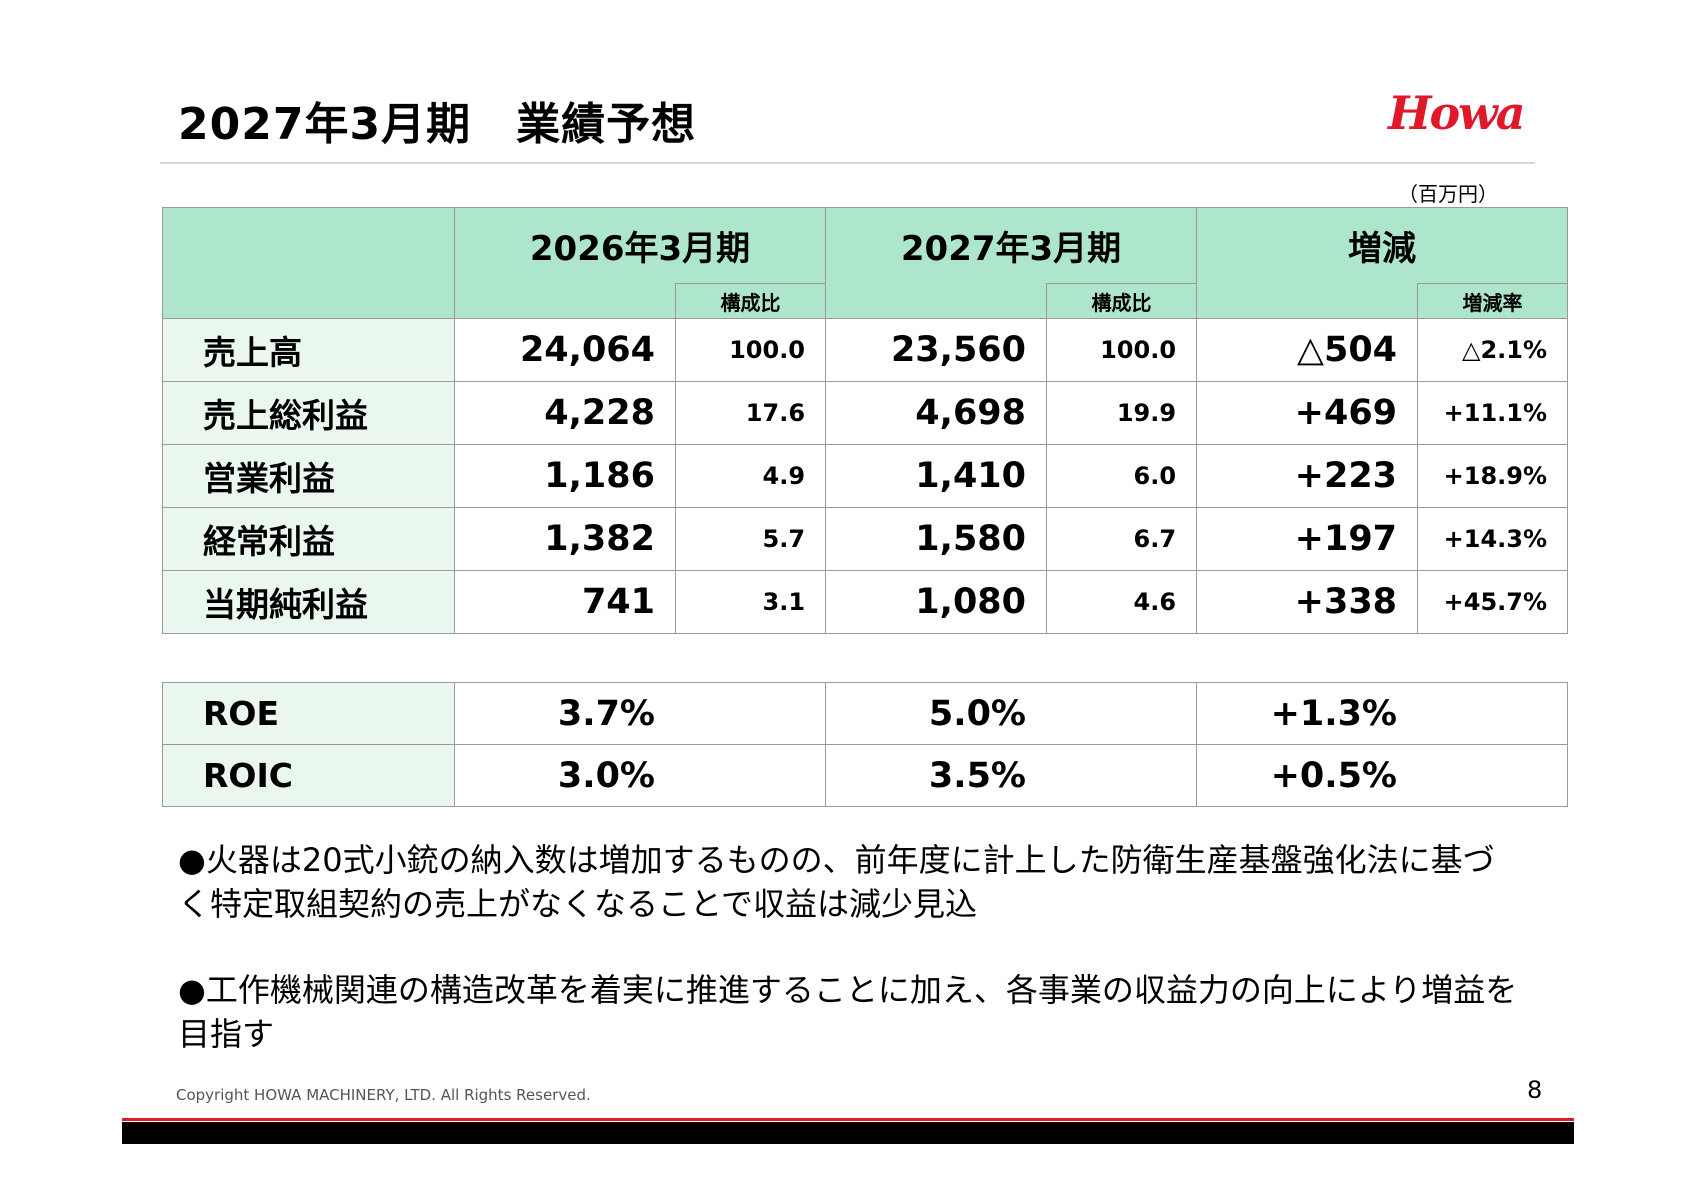 The height and width of the screenshot is (1190, 1683). What do you see at coordinates (847, 163) in the screenshot?
I see `title-divider` at bounding box center [847, 163].